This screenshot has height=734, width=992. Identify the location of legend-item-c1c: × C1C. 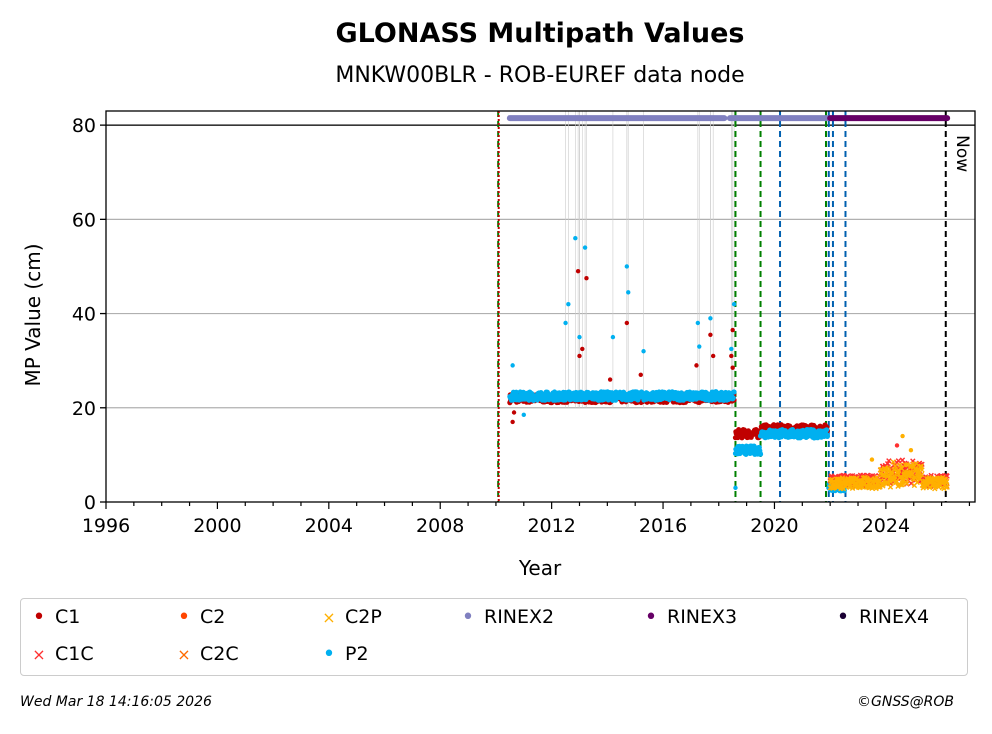
(58, 654).